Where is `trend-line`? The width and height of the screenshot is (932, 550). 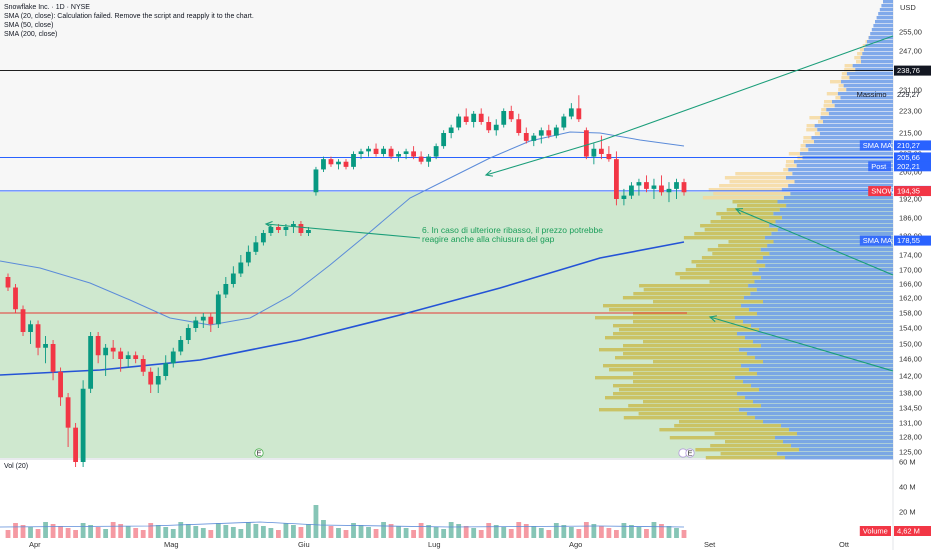 trend-line is located at coordinates (746, 88).